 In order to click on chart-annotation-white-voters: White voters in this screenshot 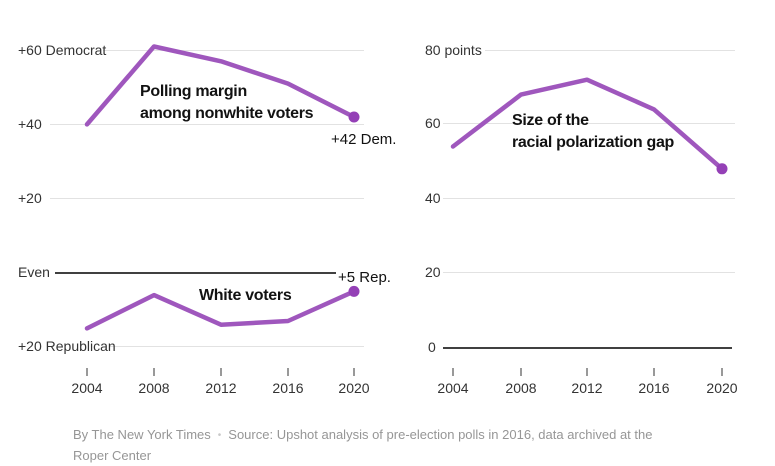, I will do `click(245, 296)`.